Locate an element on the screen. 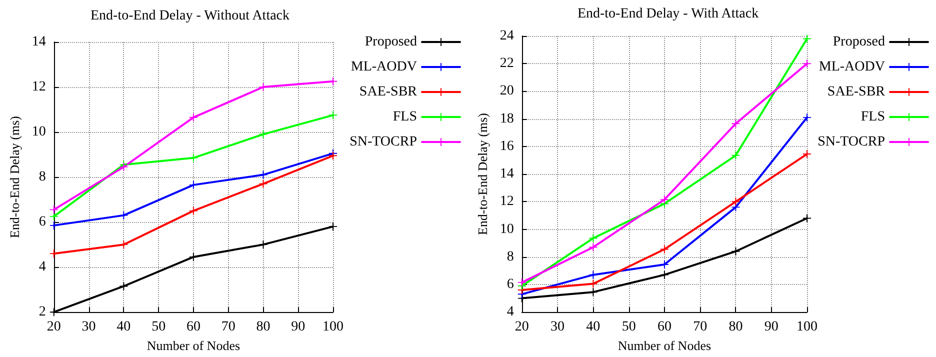 The height and width of the screenshot is (357, 936). y-tick-label: 18 is located at coordinates (507, 118).